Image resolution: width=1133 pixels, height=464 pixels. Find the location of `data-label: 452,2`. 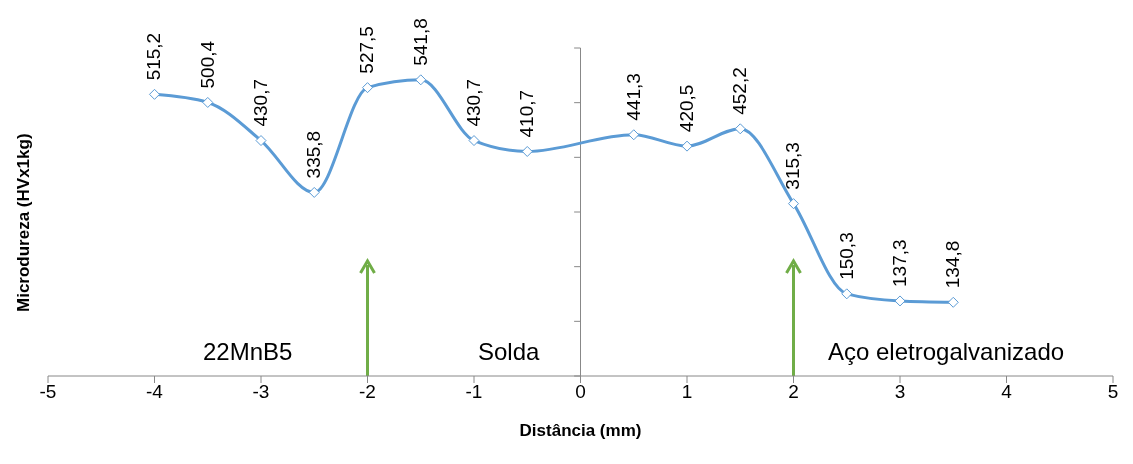

data-label: 452,2 is located at coordinates (740, 91).